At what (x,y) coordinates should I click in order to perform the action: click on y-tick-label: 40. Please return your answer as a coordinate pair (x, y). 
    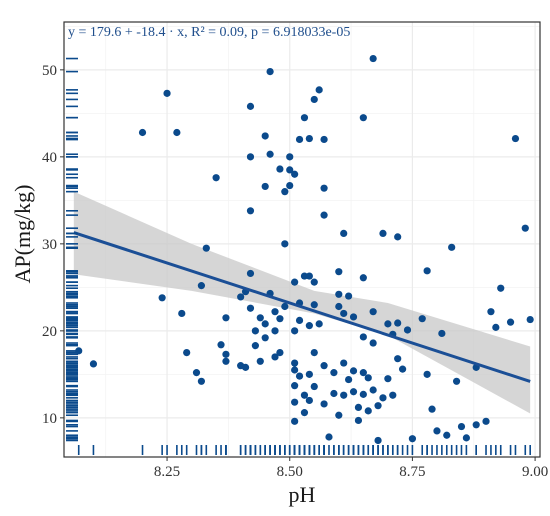
    Looking at the image, I should click on (49, 158).